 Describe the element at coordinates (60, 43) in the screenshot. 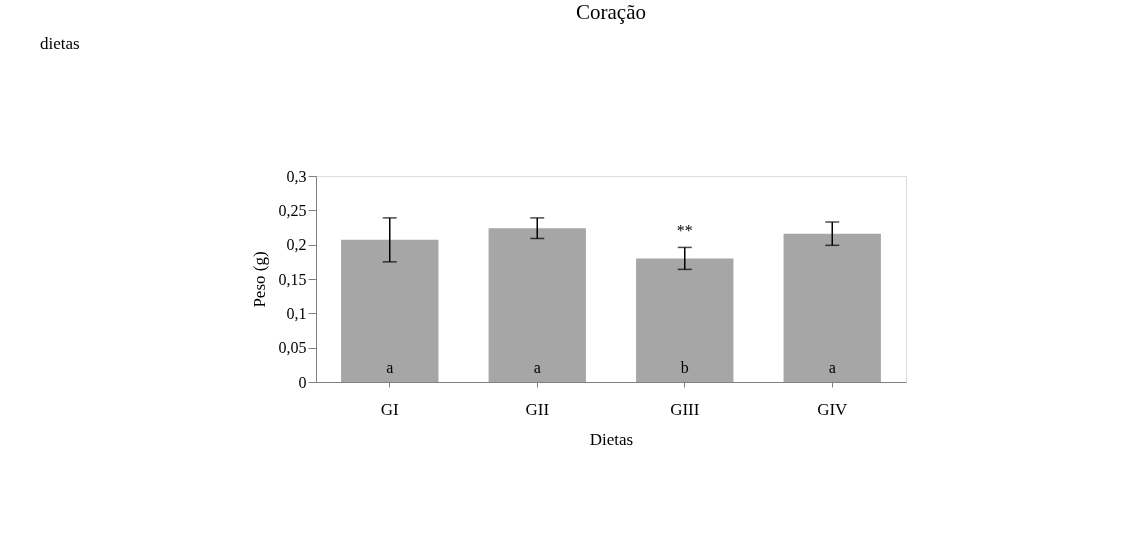

I see `text: dietas` at that location.